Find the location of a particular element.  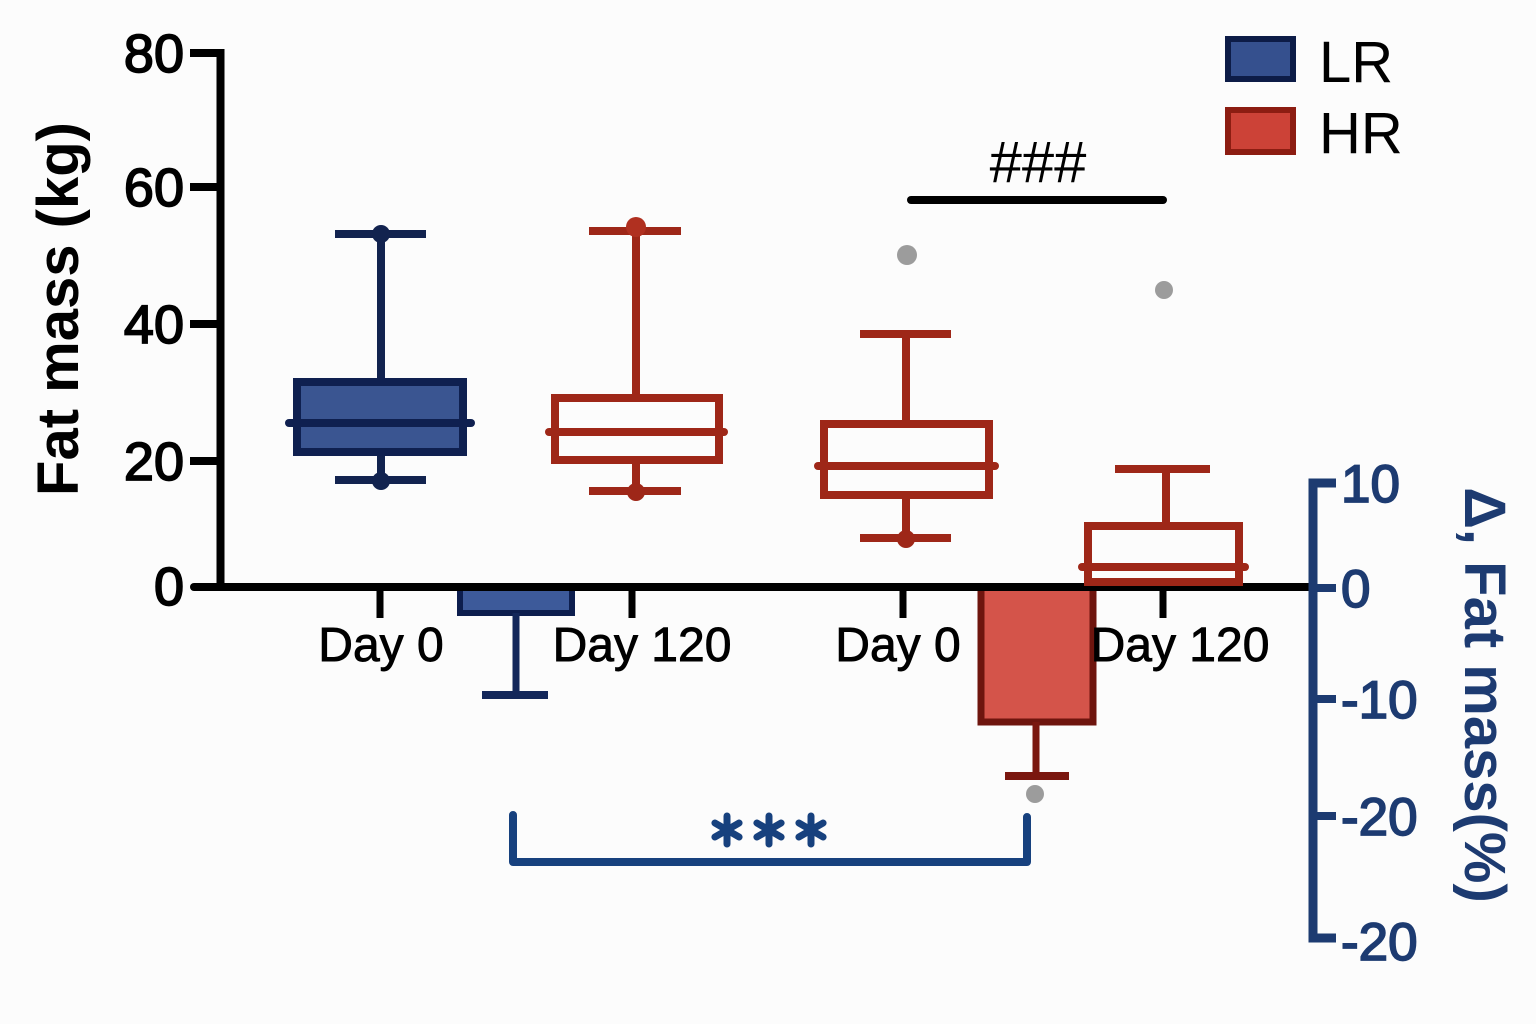

svg-text: HR is located at coordinates (1361, 133).